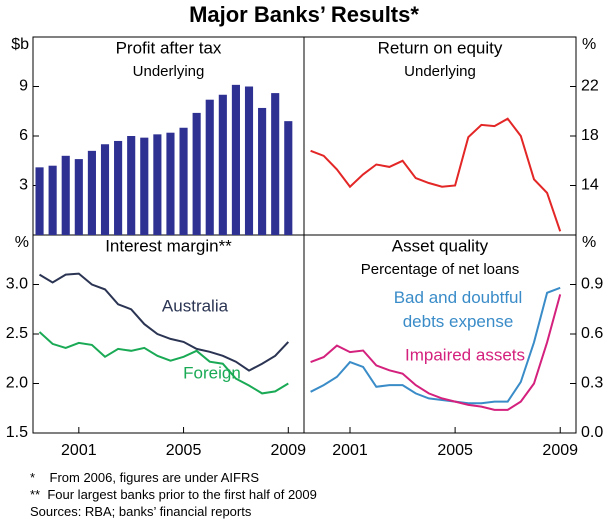 The height and width of the screenshot is (525, 609). Describe the element at coordinates (23, 185) in the screenshot. I see `y-tick-label: 3` at that location.